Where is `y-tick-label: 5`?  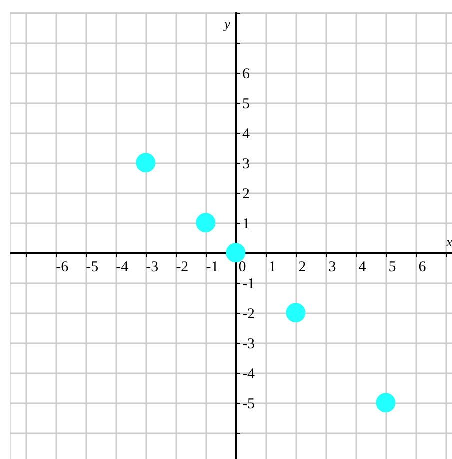
y-tick-label: 5 is located at coordinates (246, 104).